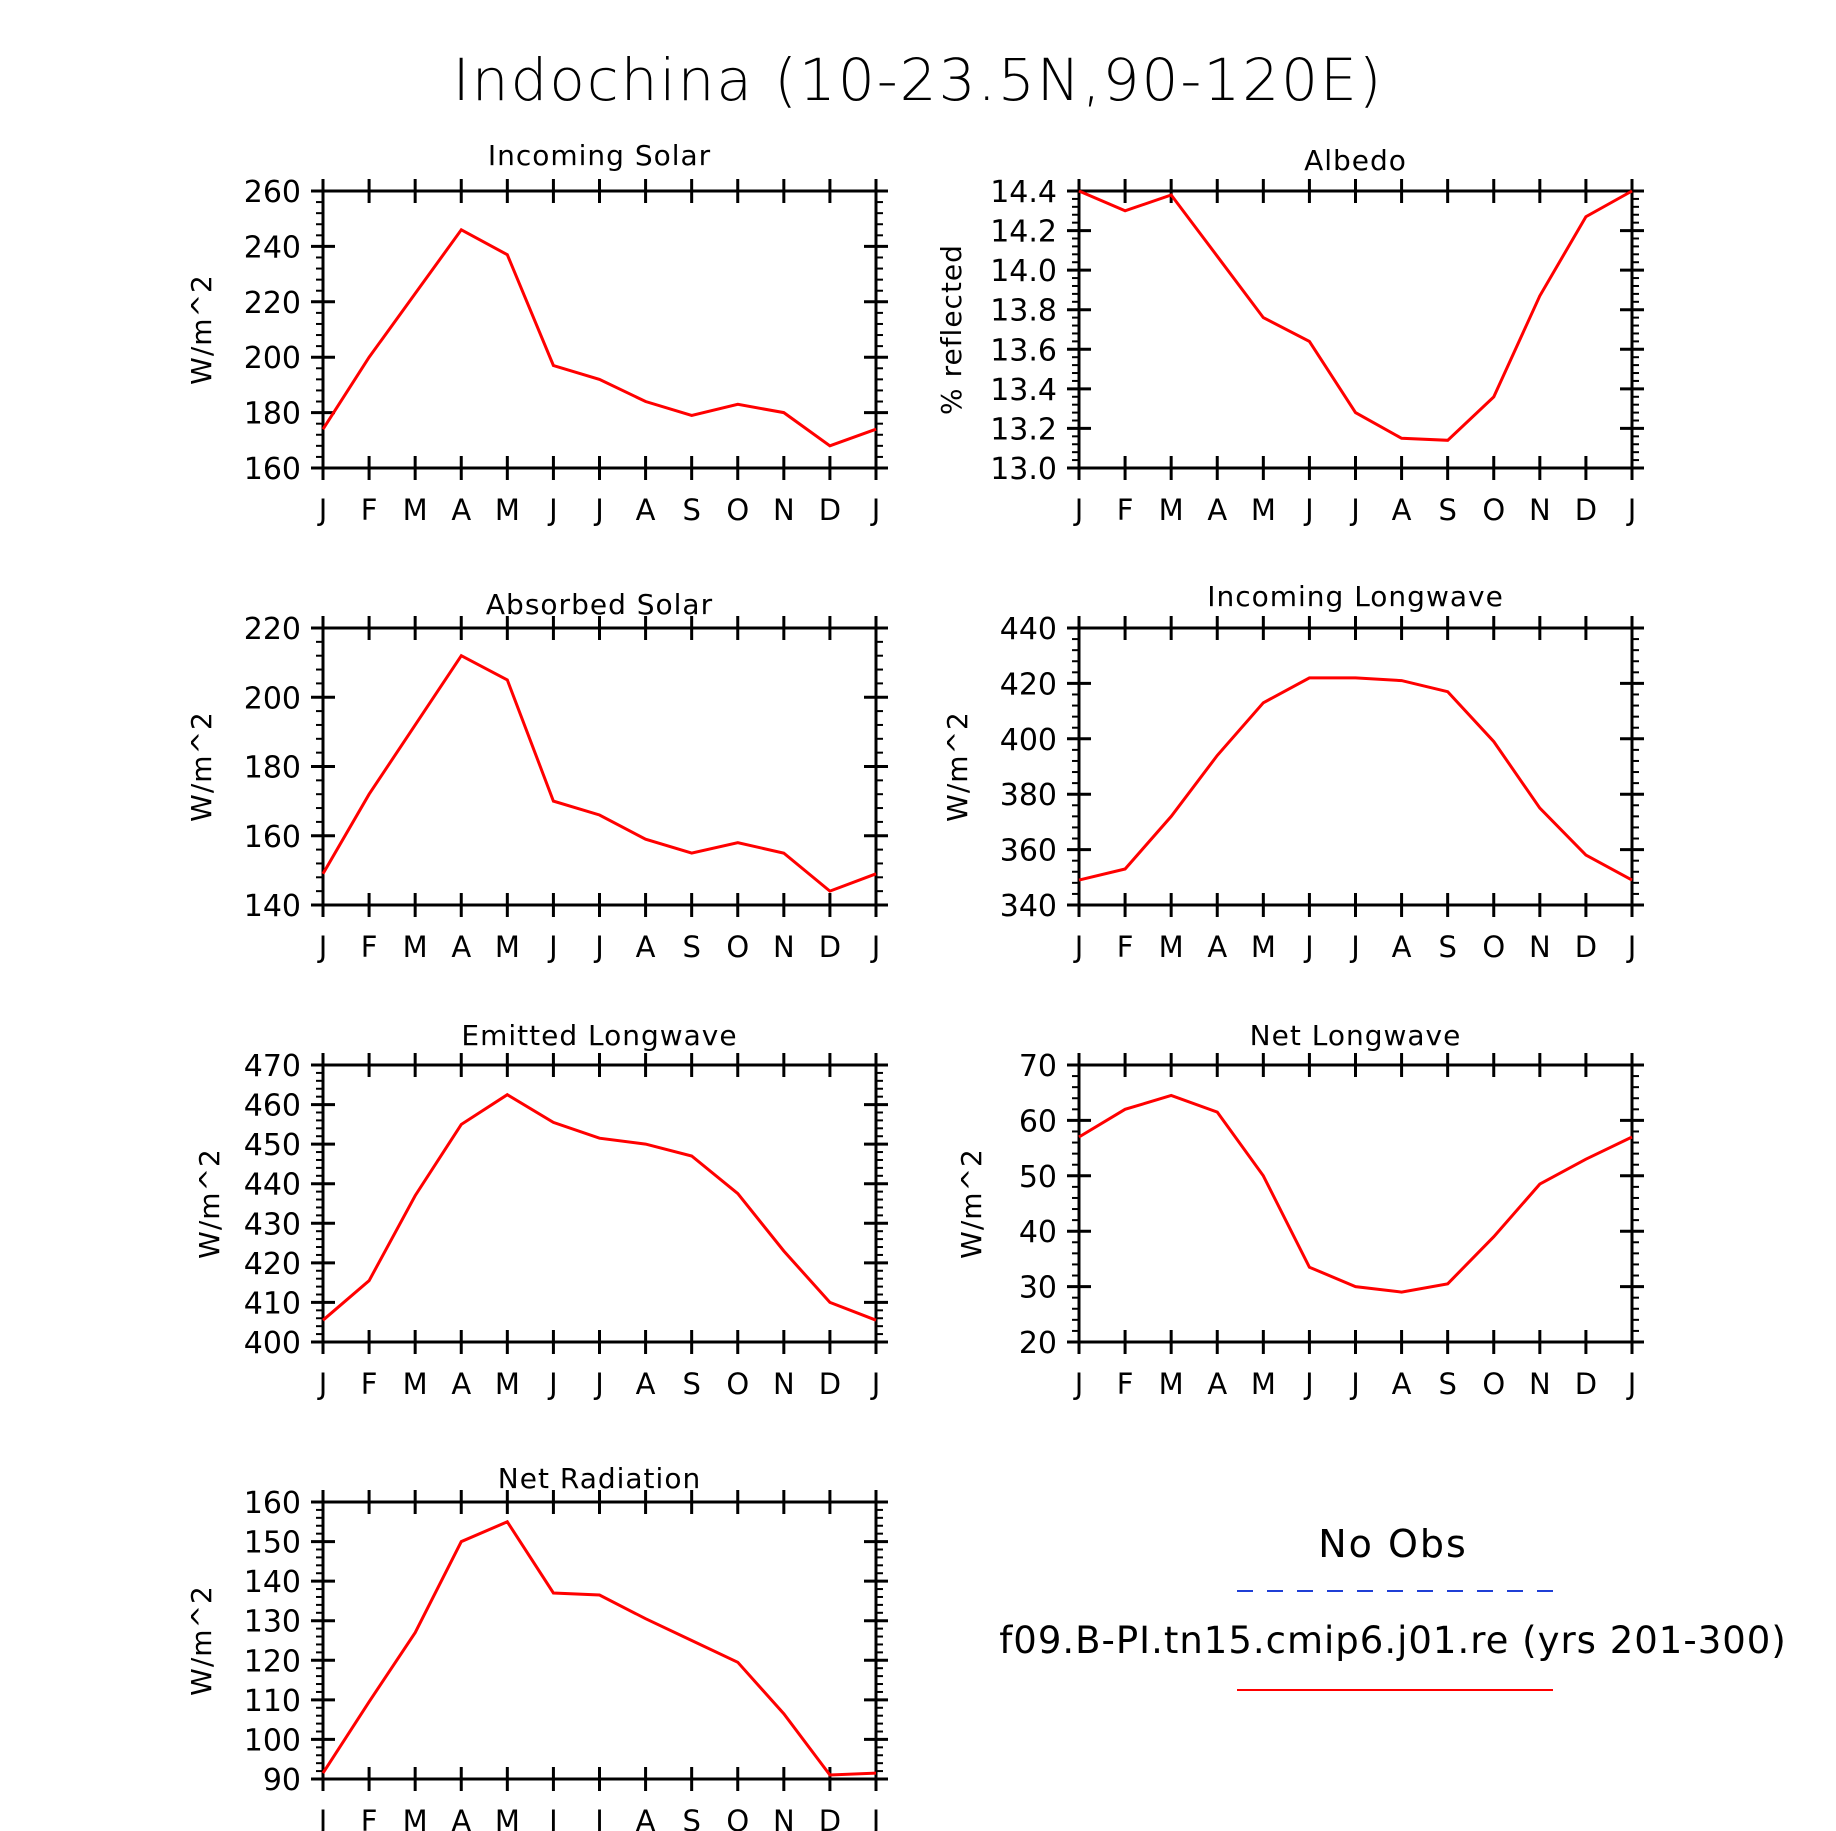 Image resolution: width=1836 pixels, height=1831 pixels. I want to click on y-tick-label: 130, so click(272, 1622).